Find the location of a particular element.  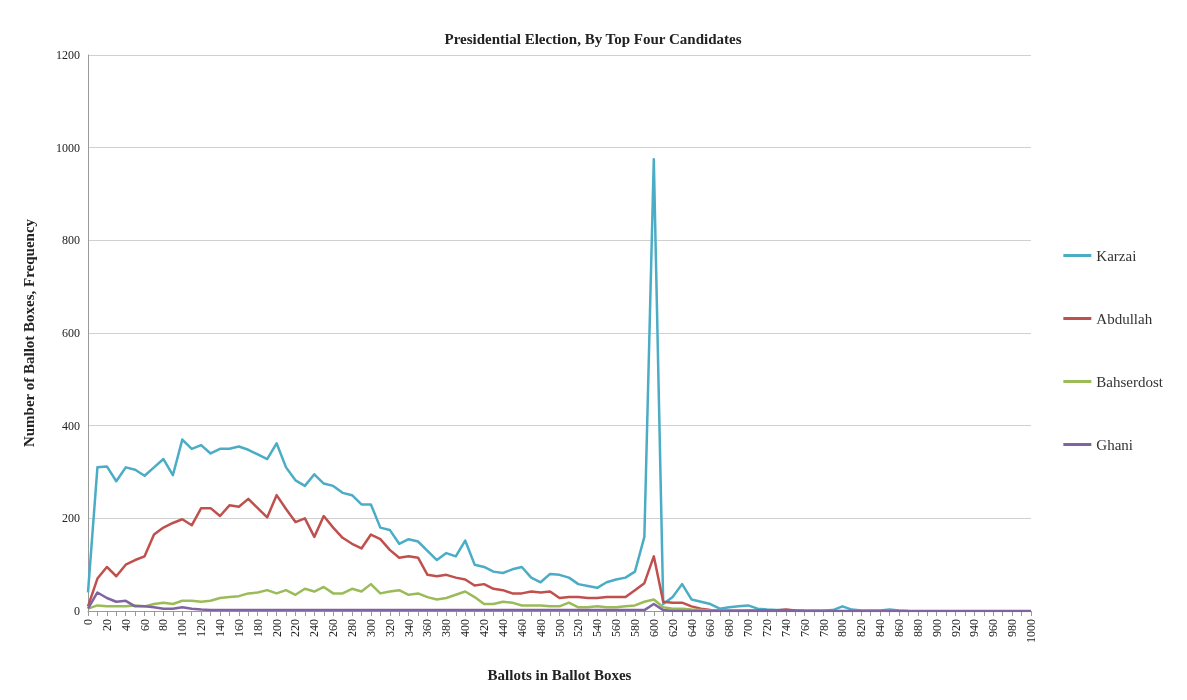

x-tick-label: 880 is located at coordinates (917, 628).